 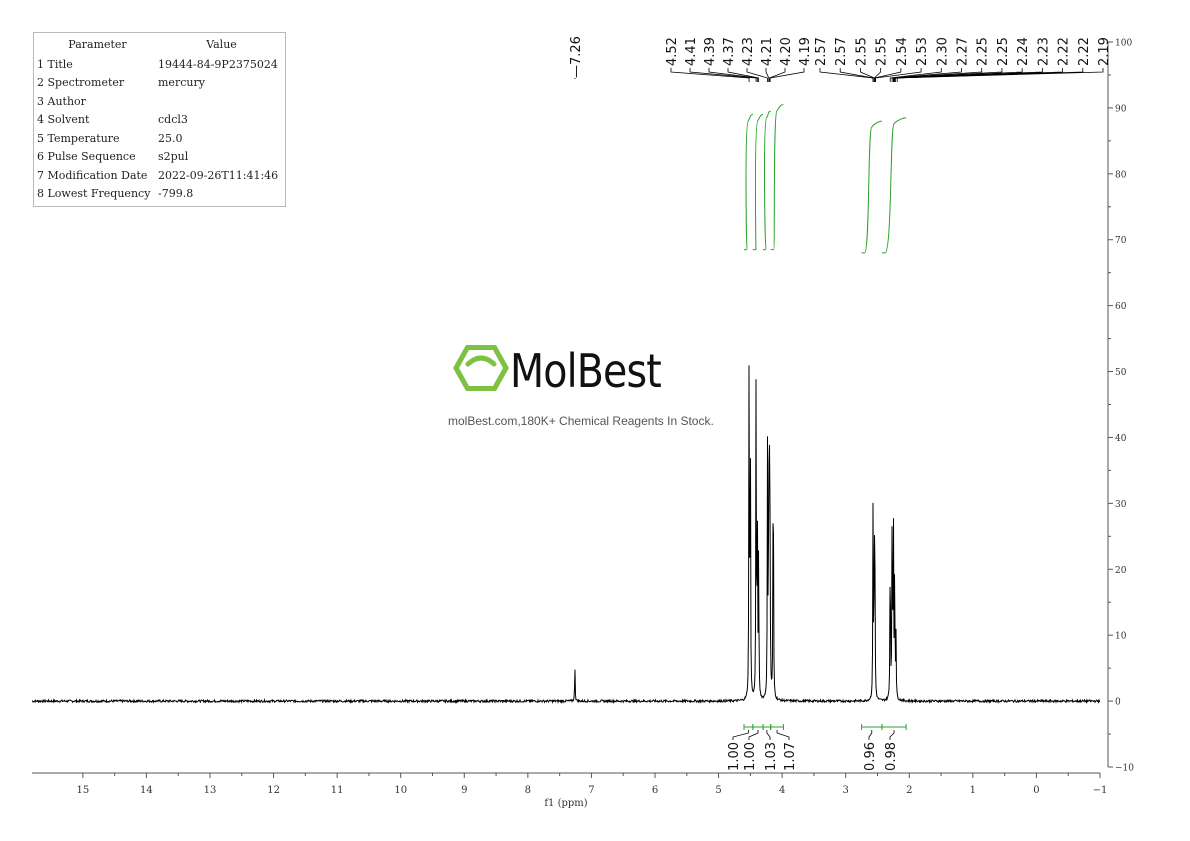 What do you see at coordinates (78, 138) in the screenshot?
I see `param-name: 5 Temperature` at bounding box center [78, 138].